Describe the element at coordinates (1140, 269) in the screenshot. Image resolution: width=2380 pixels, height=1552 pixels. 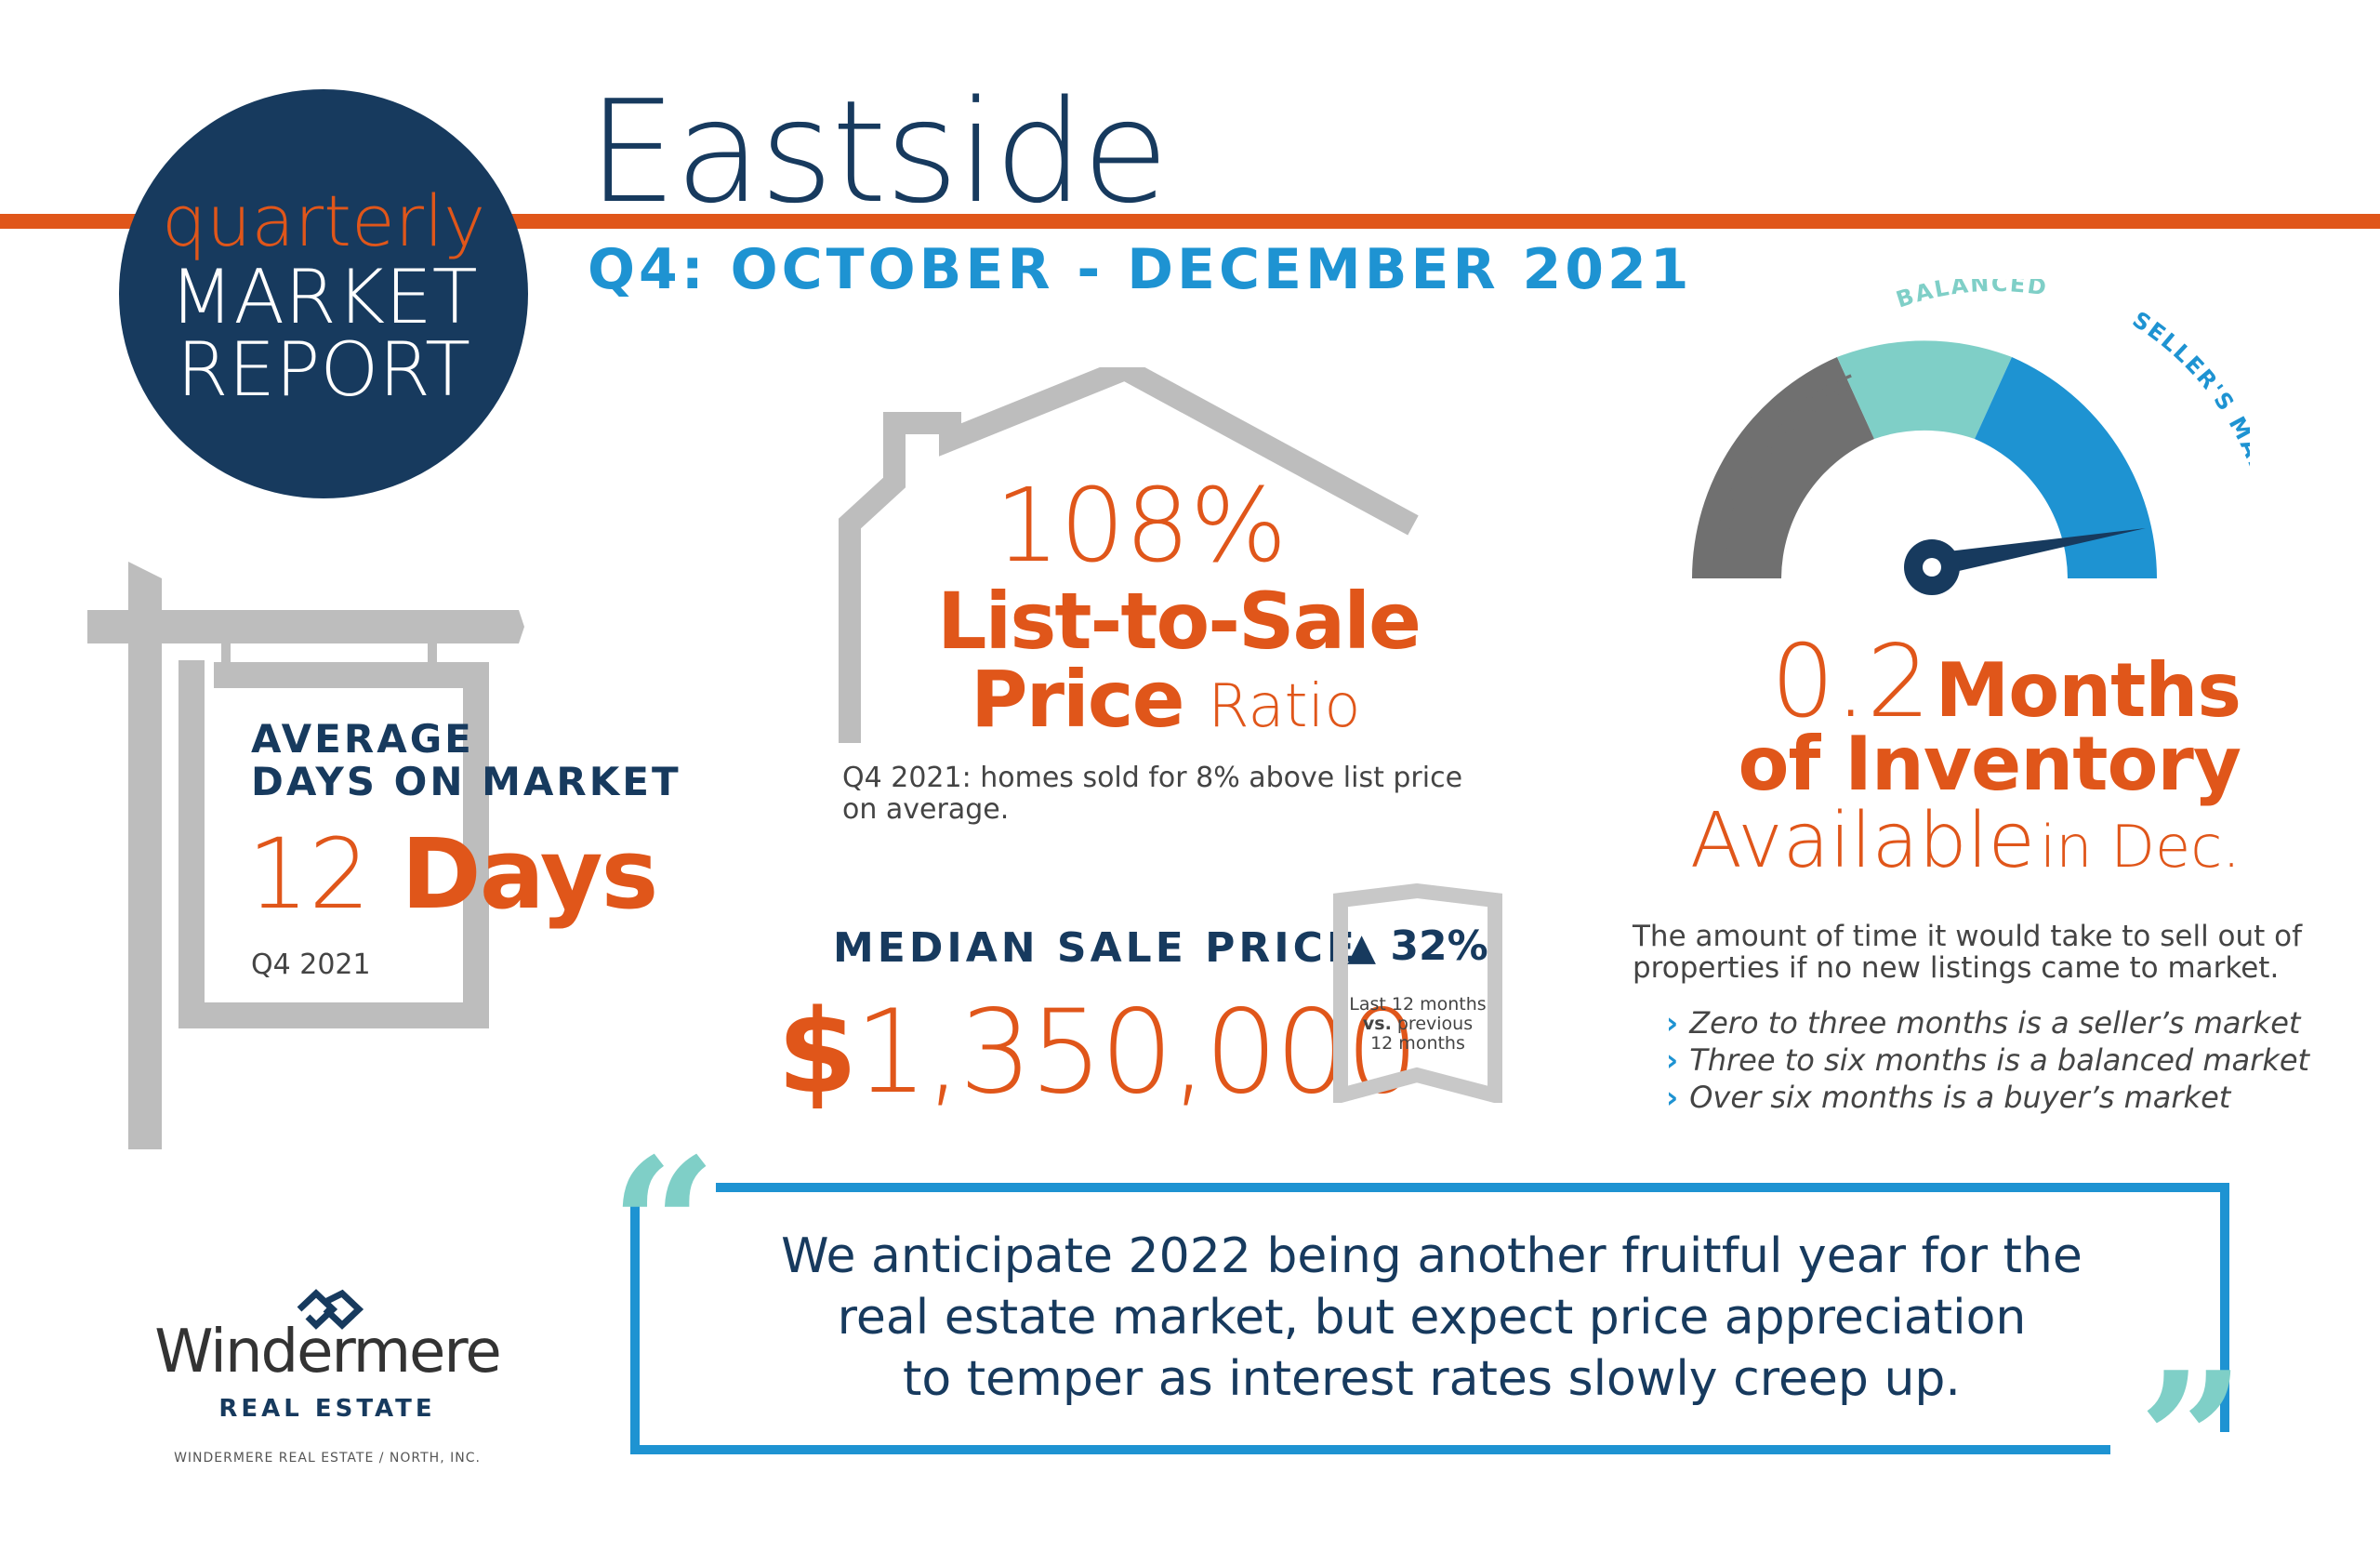
I see `report-period-subtitle: Q4: OCTOBER - DECEMBER 2021` at that location.